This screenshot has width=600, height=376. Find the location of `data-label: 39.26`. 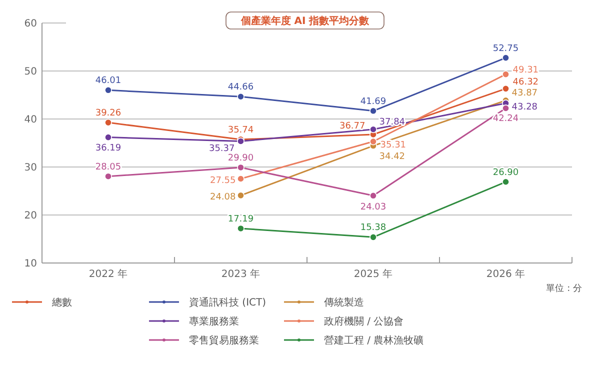

data-label: 39.26 is located at coordinates (108, 113).